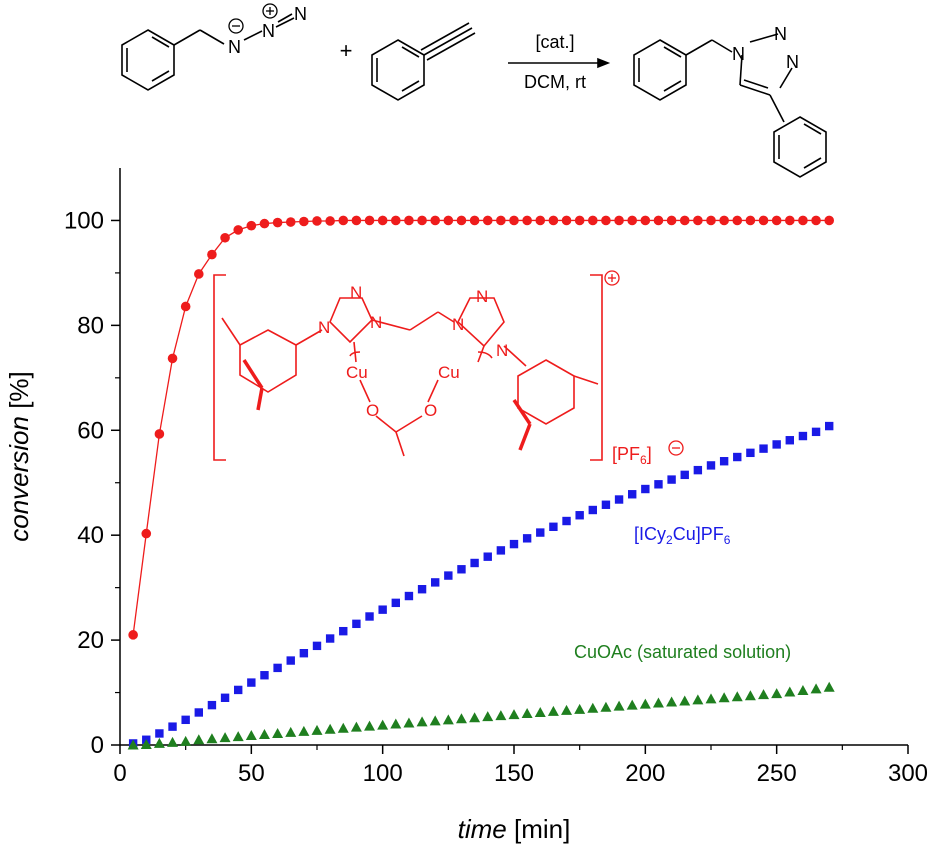 This screenshot has width=938, height=851. I want to click on y-axis-title-unit: [%], so click(19, 393).